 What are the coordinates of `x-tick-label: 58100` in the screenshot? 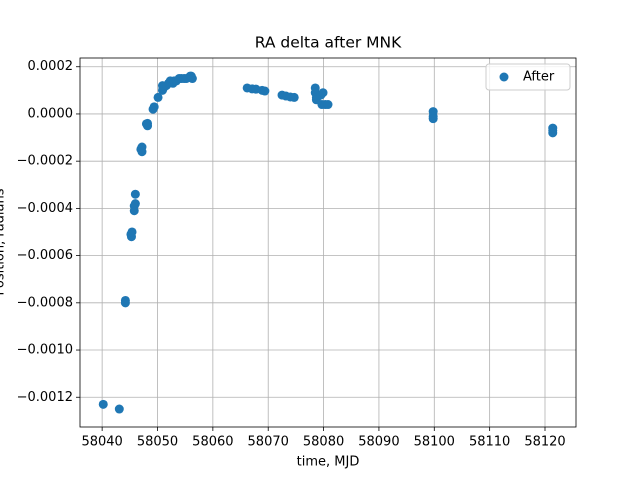 It's located at (434, 442).